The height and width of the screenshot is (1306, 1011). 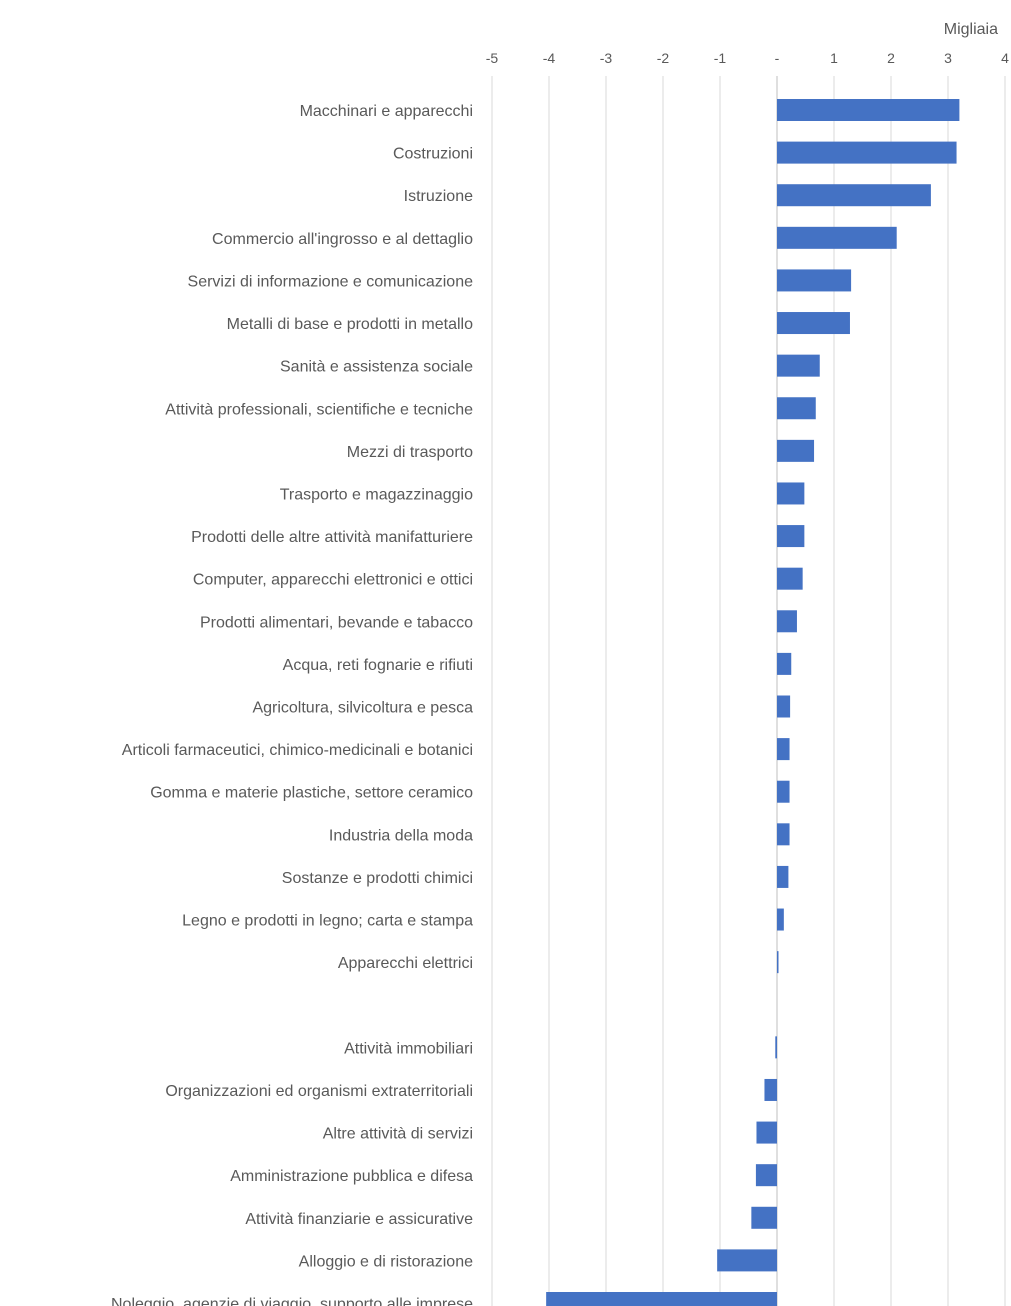 I want to click on x-tick-label: 1, so click(x=834, y=58).